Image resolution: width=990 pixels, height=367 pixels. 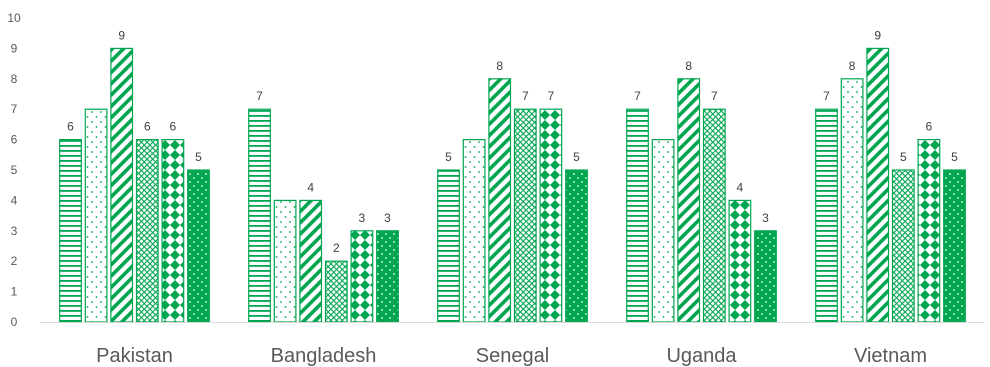 I want to click on y-tick-label: 0, so click(x=14, y=322).